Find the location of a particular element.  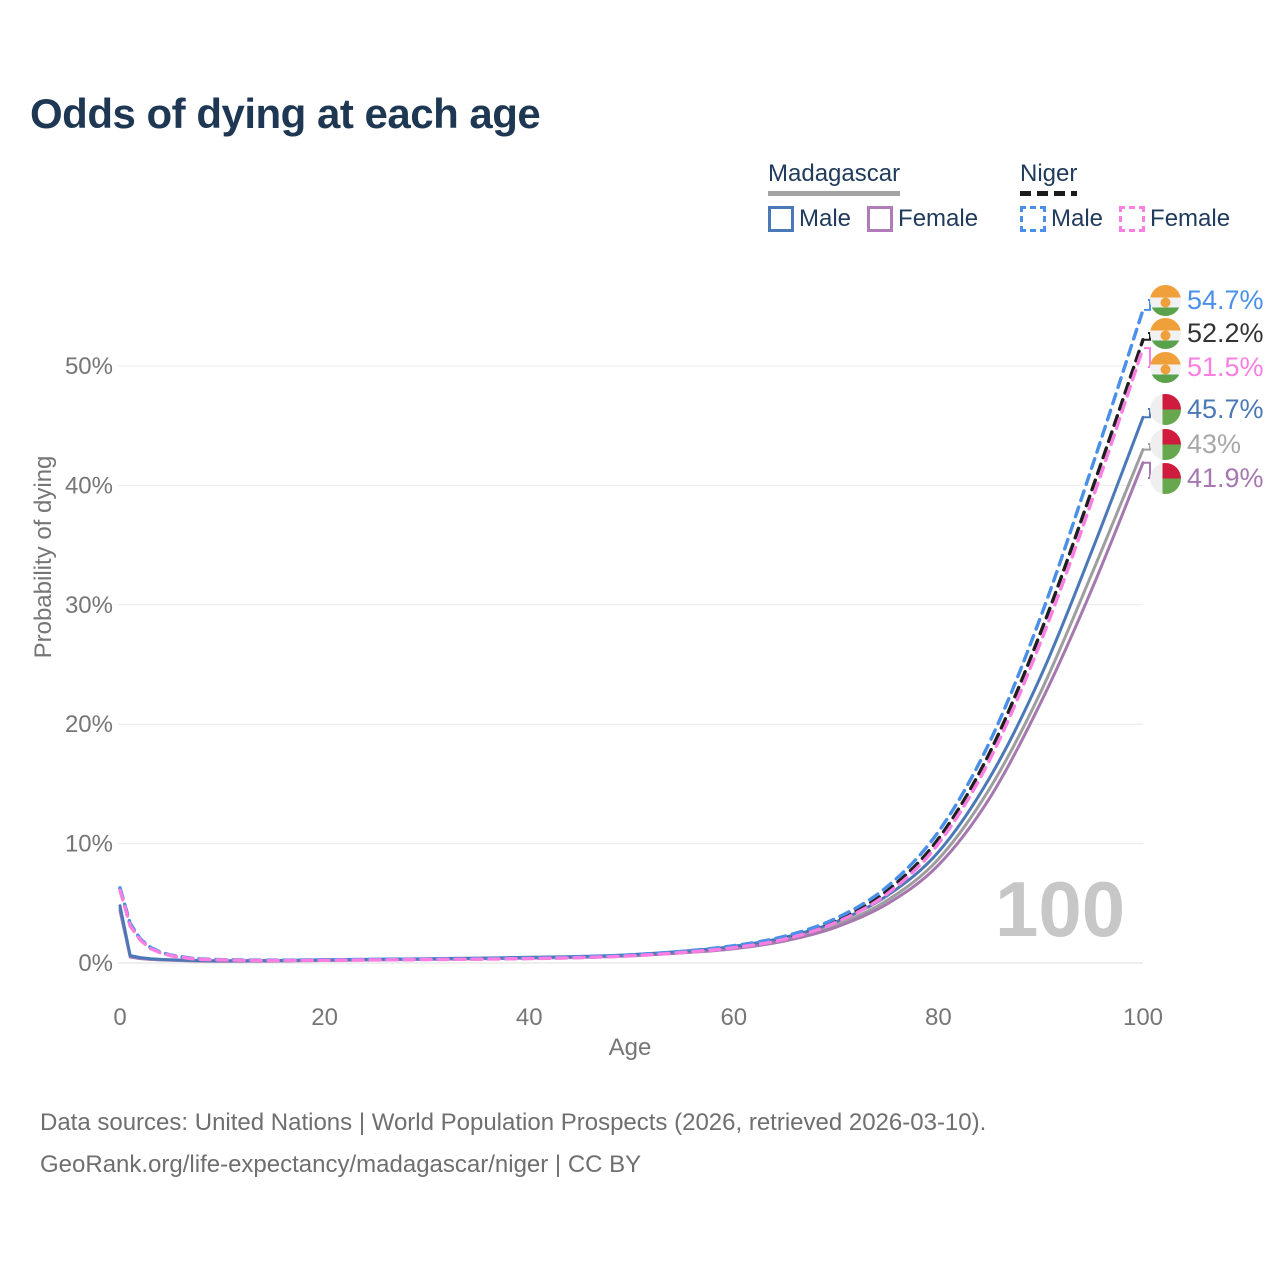

end-label-niger-male: 54.7% is located at coordinates (1207, 300).